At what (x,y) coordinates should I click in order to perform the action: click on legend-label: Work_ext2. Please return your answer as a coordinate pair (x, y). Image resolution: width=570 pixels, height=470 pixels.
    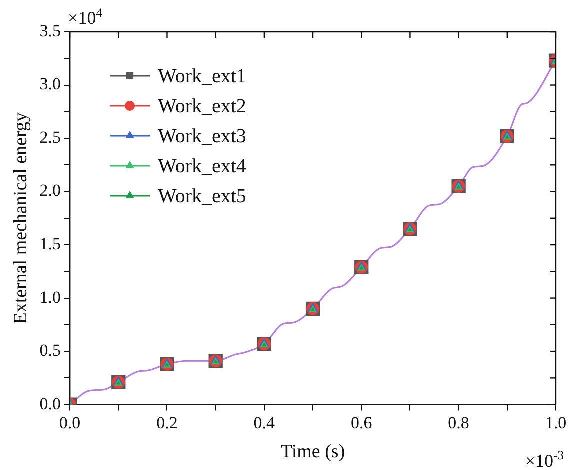
    Looking at the image, I should click on (202, 106).